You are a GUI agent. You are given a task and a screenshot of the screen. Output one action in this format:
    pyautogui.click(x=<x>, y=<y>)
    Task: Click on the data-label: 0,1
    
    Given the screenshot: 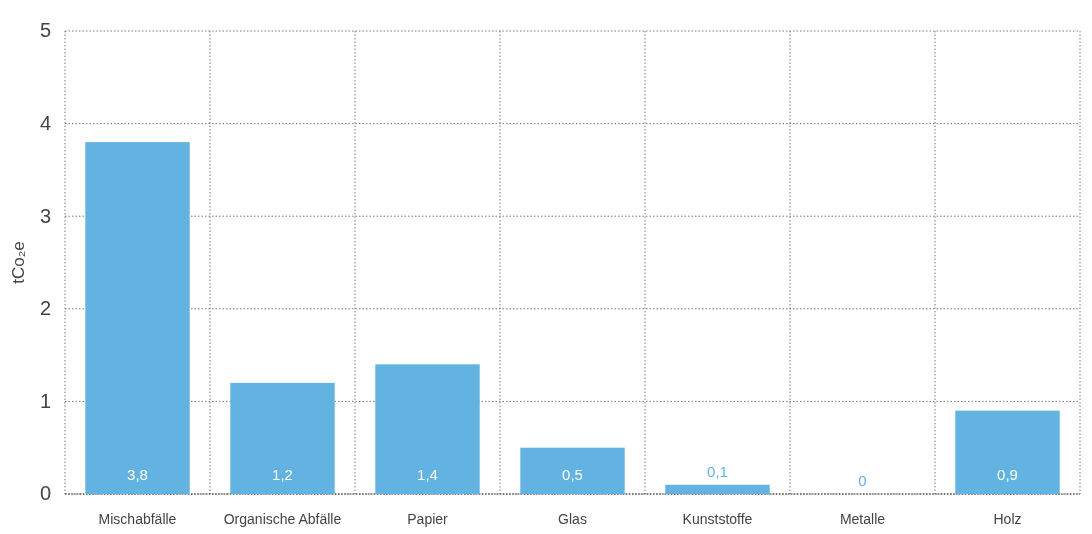 What is the action you would take?
    pyautogui.click(x=717, y=471)
    